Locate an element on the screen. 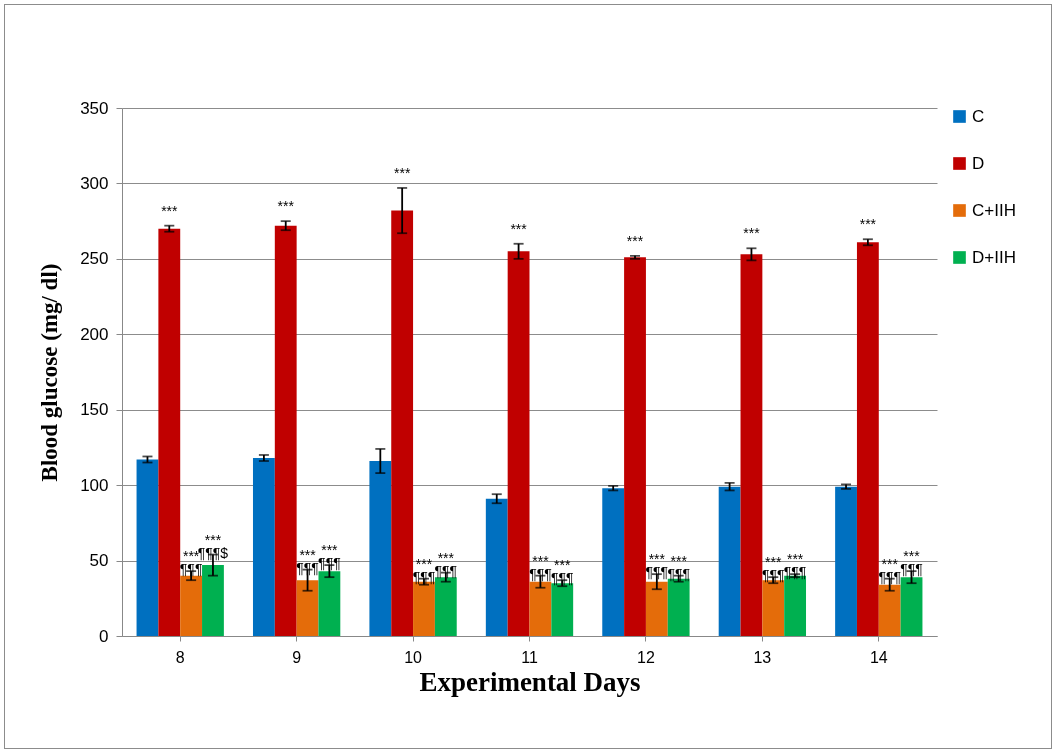 The image size is (1057, 754). y-tick-label: 200 is located at coordinates (94, 334).